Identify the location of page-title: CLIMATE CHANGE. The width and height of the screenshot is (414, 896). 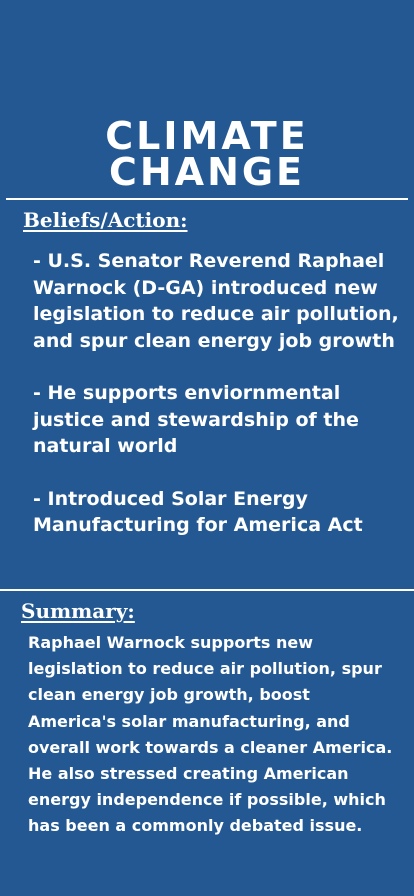
(207, 154).